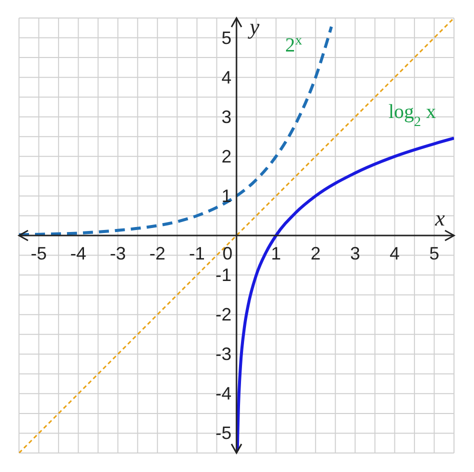 Image resolution: width=474 pixels, height=472 pixels. Describe the element at coordinates (157, 254) in the screenshot. I see `x-tick-label: -2` at that location.